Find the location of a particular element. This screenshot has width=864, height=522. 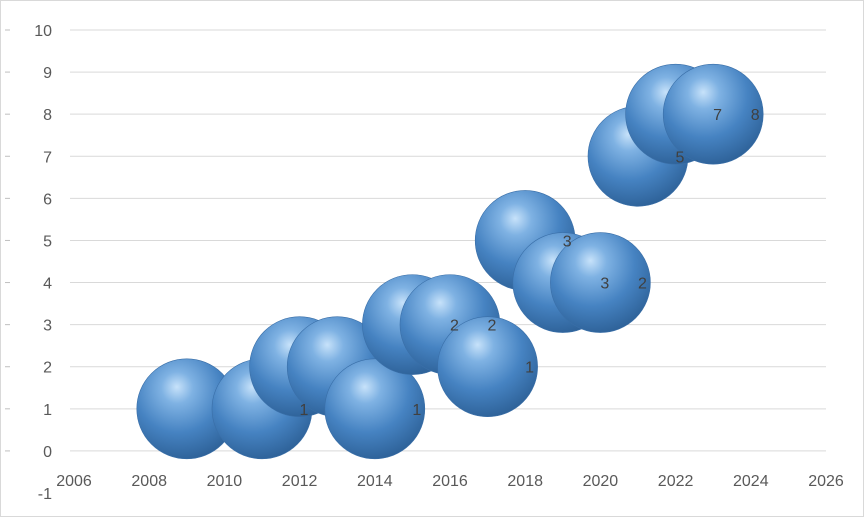

x-tick-label: 2010 is located at coordinates (225, 481).